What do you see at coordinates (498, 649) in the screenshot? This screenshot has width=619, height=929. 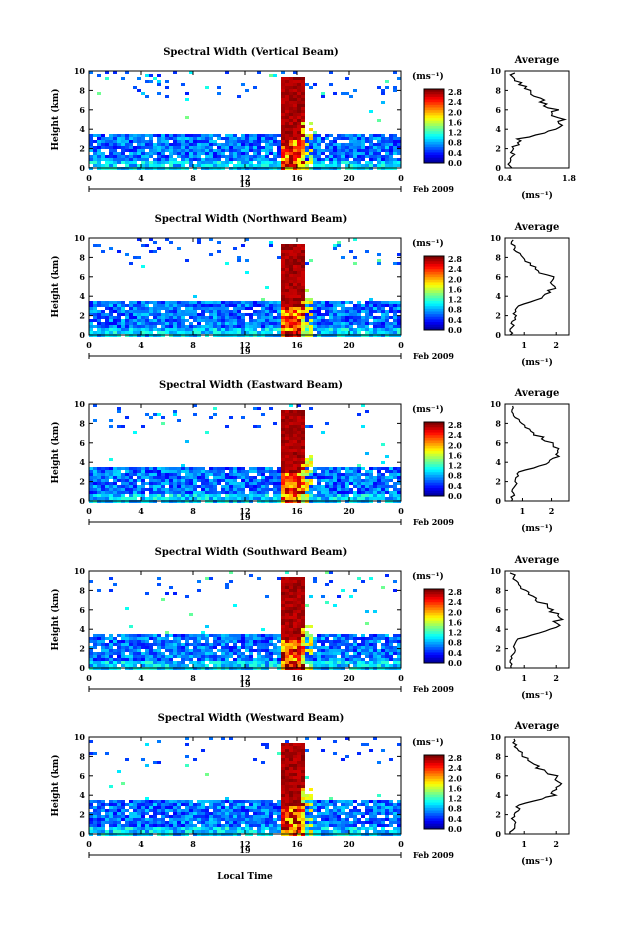 I see `average-y-tick-label: 2` at bounding box center [498, 649].